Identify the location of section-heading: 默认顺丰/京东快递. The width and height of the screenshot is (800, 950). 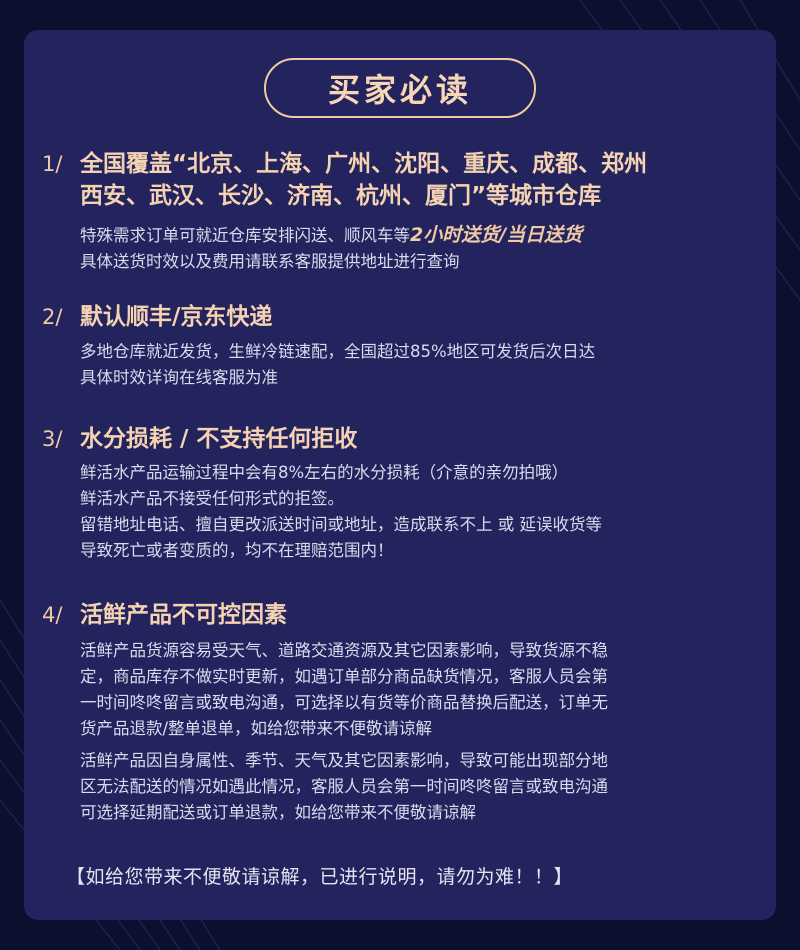
(176, 317).